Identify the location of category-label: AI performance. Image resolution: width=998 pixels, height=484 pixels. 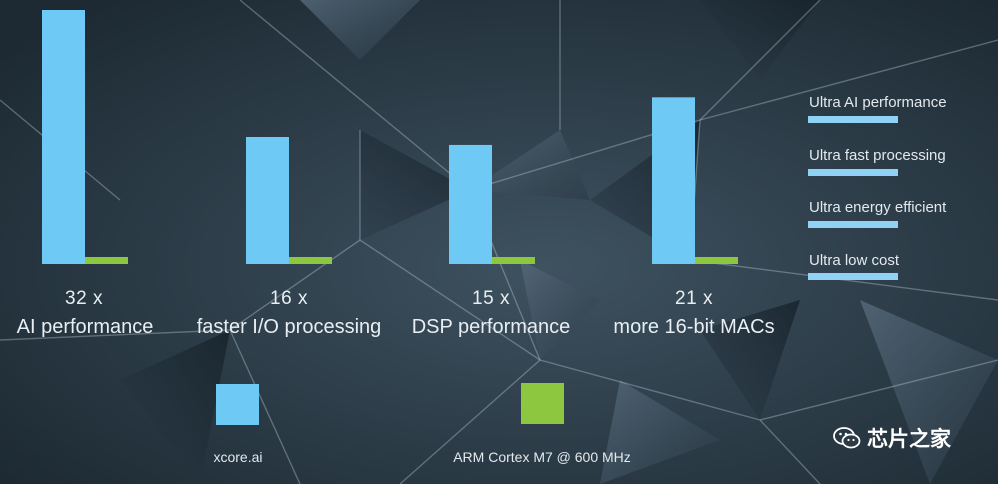
(85, 327).